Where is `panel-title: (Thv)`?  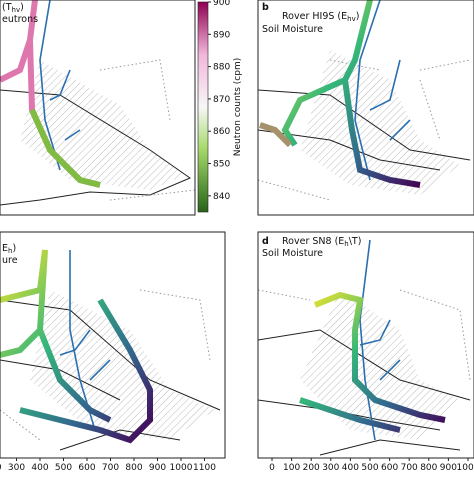 panel-title: (Thv) is located at coordinates (13, 8).